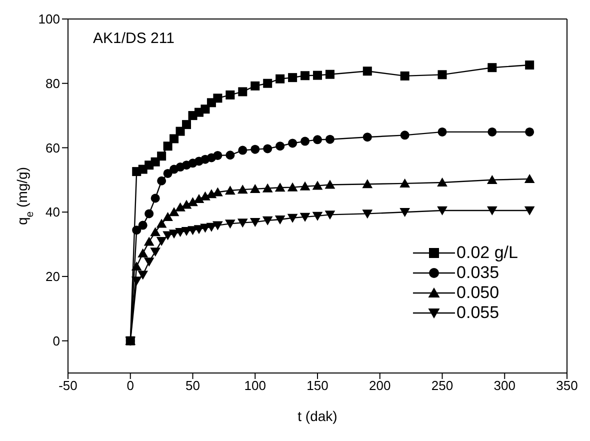  Describe the element at coordinates (487, 253) in the screenshot. I see `legend-label: 0.02 g/L` at that location.